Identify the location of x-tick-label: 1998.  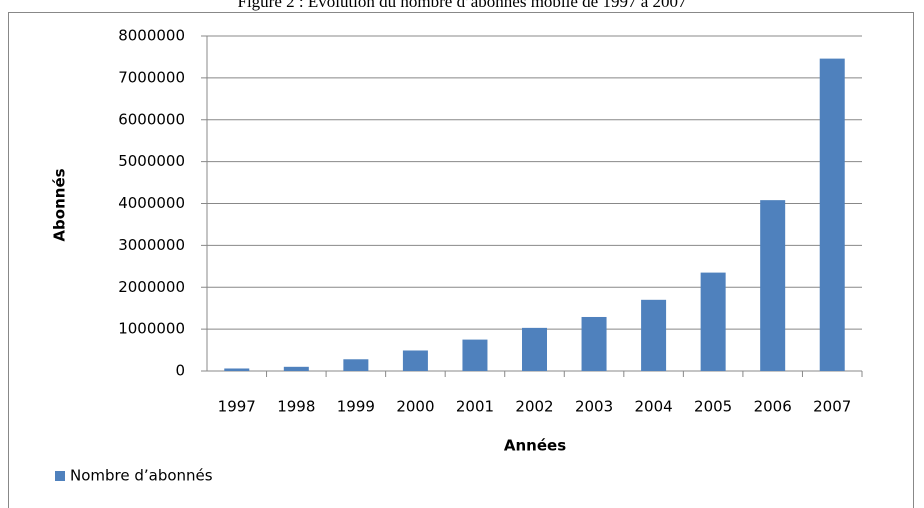
(296, 407).